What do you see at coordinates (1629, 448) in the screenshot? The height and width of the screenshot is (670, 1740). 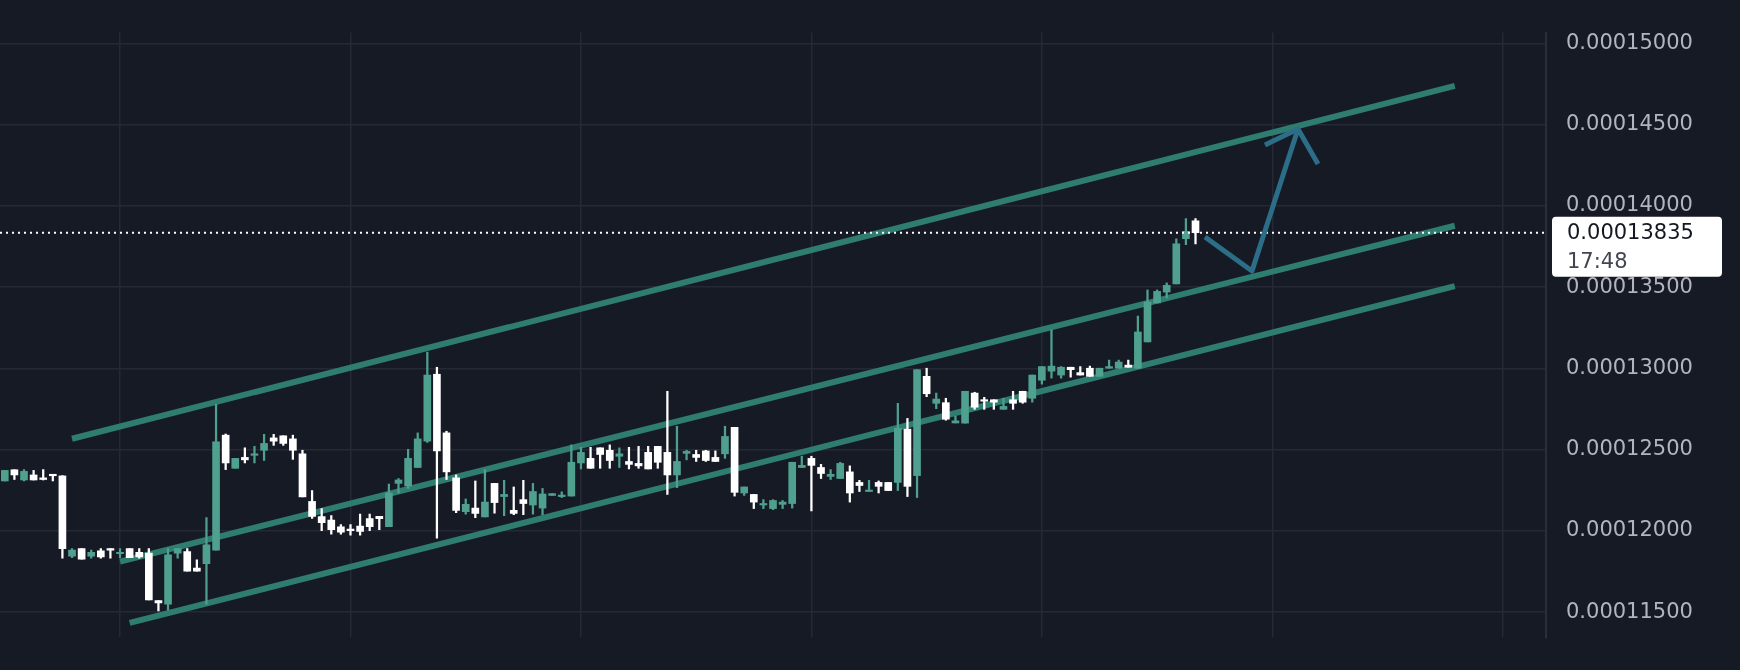 I see `y-tick-label: 0.00012500` at bounding box center [1629, 448].